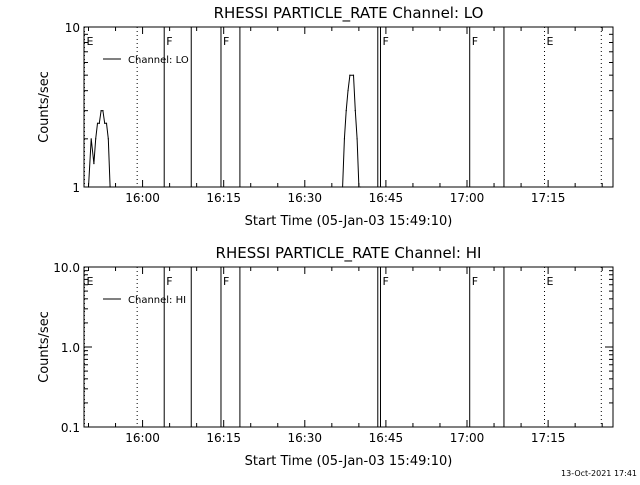  I want to click on y-tick-label: 0.1, so click(70, 428).